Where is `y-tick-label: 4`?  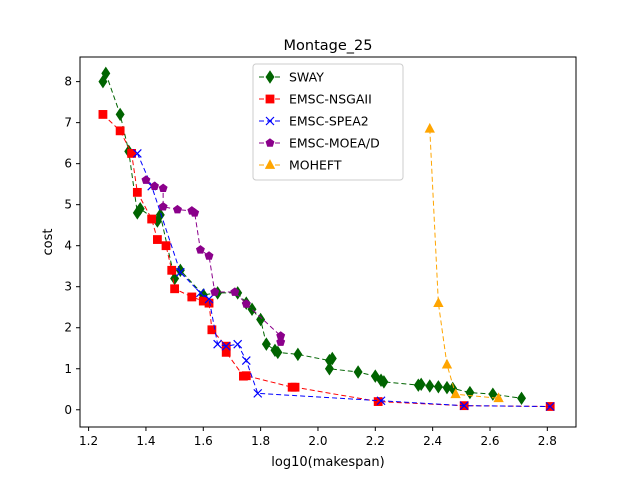 y-tick-label: 4 is located at coordinates (68, 246).